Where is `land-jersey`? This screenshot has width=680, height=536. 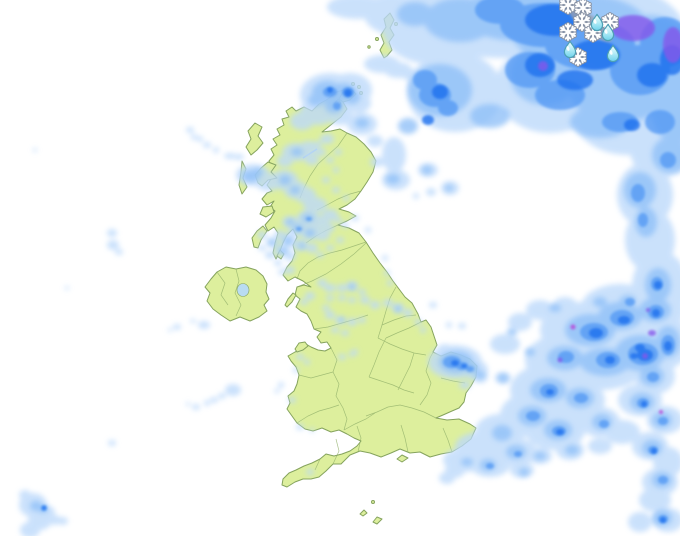 land-jersey is located at coordinates (377, 520).